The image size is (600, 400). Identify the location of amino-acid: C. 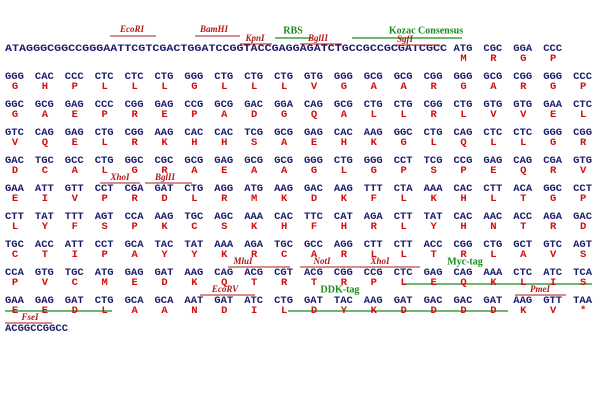
(194, 227).